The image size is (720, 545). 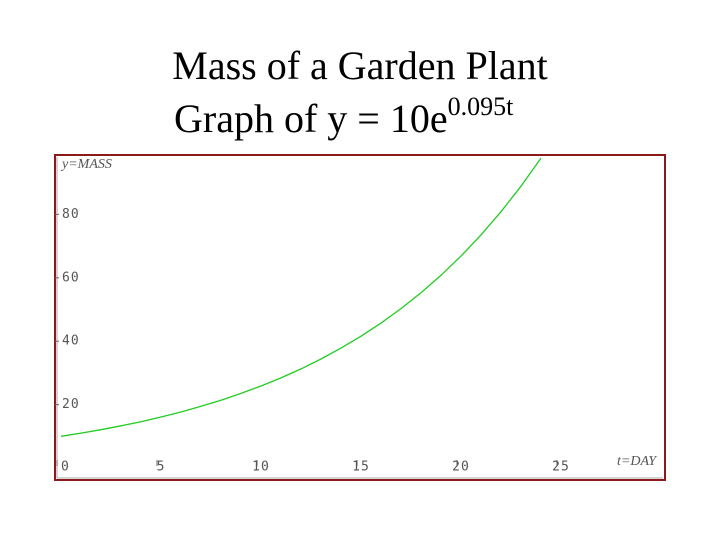 What do you see at coordinates (86, 164) in the screenshot?
I see `y-axis-label: y=MASS` at bounding box center [86, 164].